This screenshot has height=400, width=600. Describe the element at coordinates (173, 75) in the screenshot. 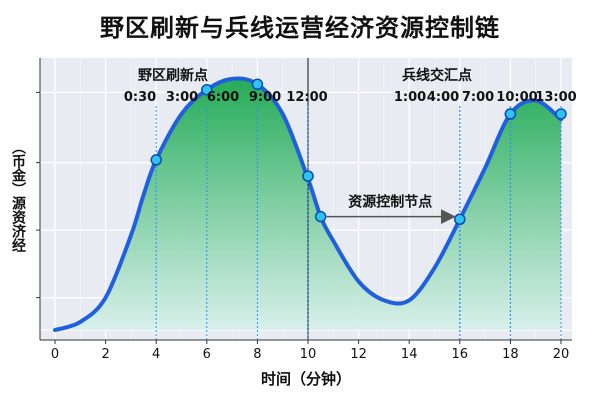

I see `jungle-group-label: 野区刷新点` at that location.